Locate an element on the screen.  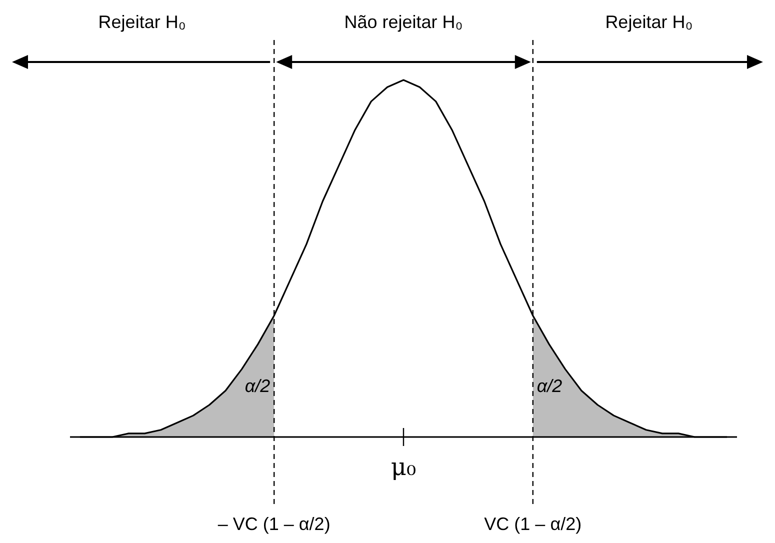
text: Não rejeitar H₀ is located at coordinates (403, 22).